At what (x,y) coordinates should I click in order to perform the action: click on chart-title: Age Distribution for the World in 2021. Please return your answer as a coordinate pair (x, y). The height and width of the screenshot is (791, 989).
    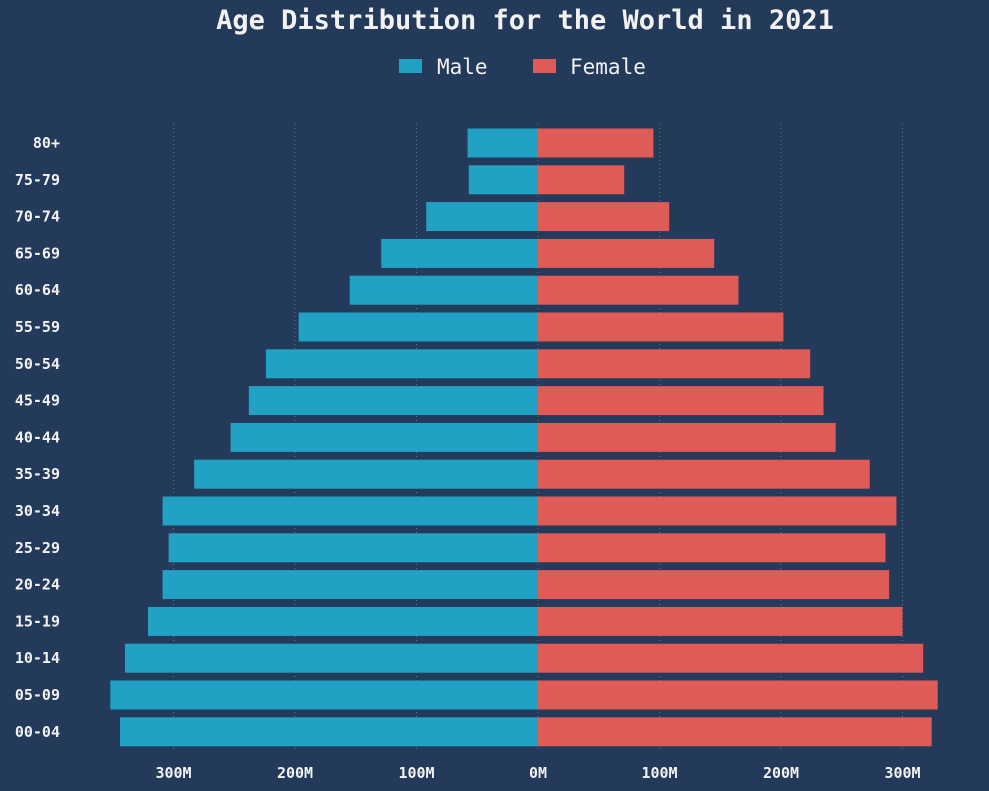
    Looking at the image, I should click on (525, 20).